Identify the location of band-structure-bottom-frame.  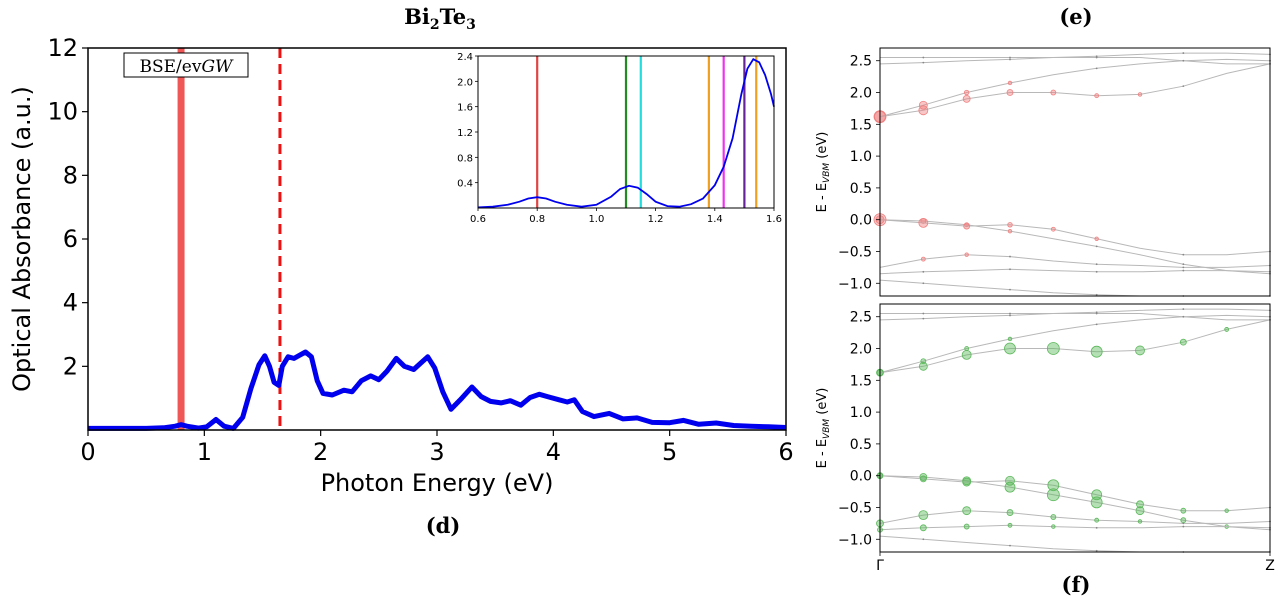
(1075, 428).